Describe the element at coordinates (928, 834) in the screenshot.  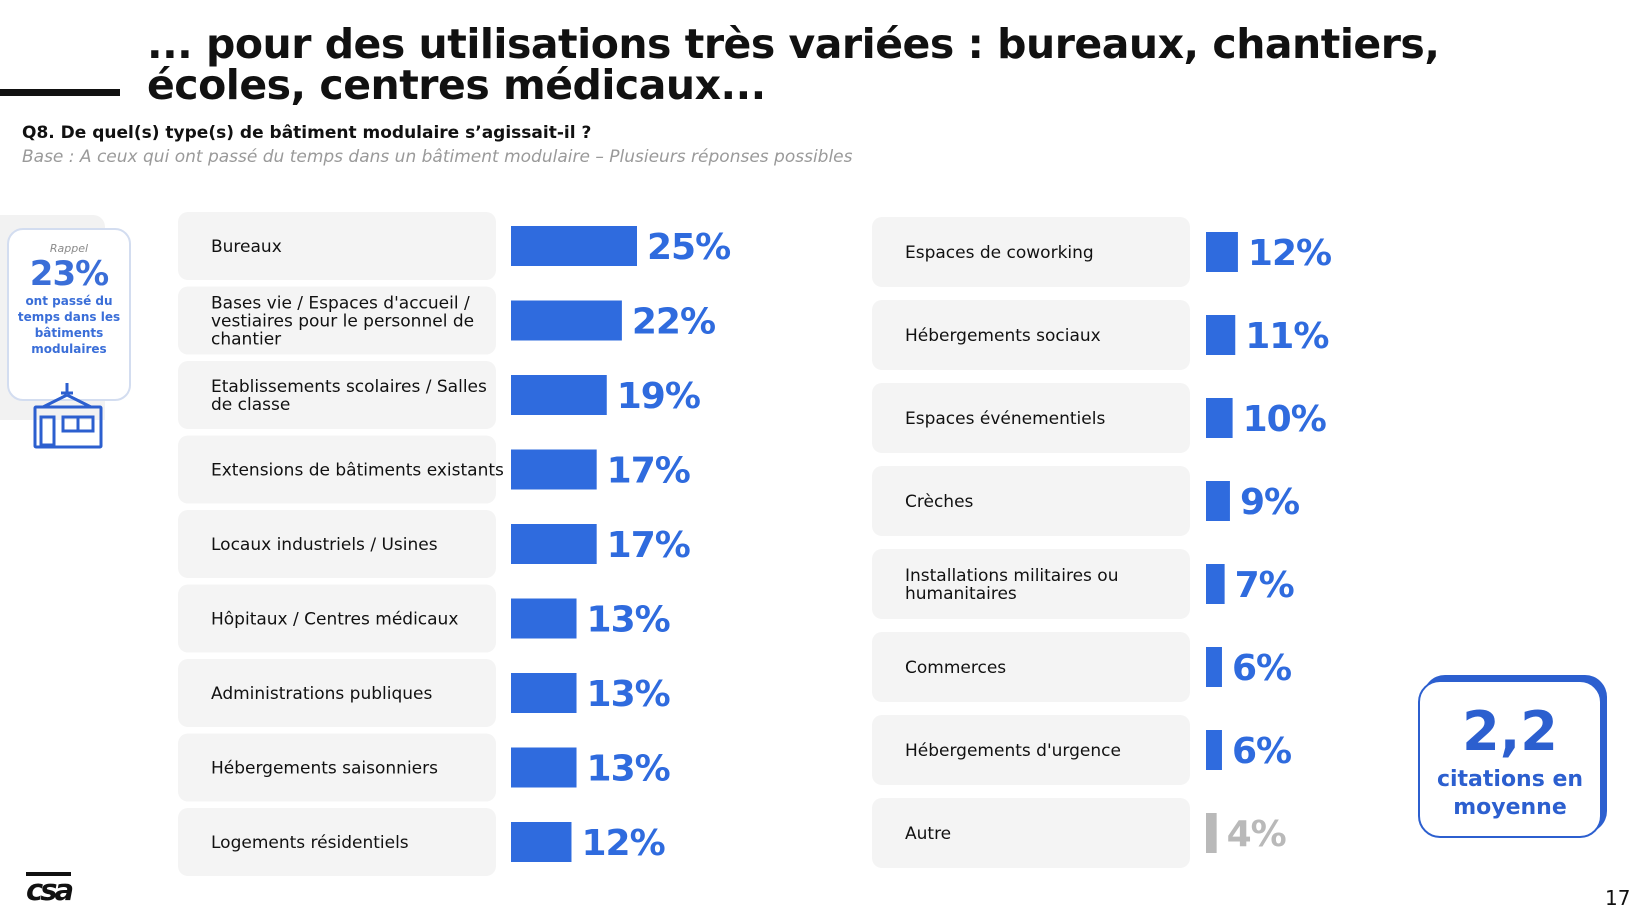
I see `category-label: Autre` at that location.